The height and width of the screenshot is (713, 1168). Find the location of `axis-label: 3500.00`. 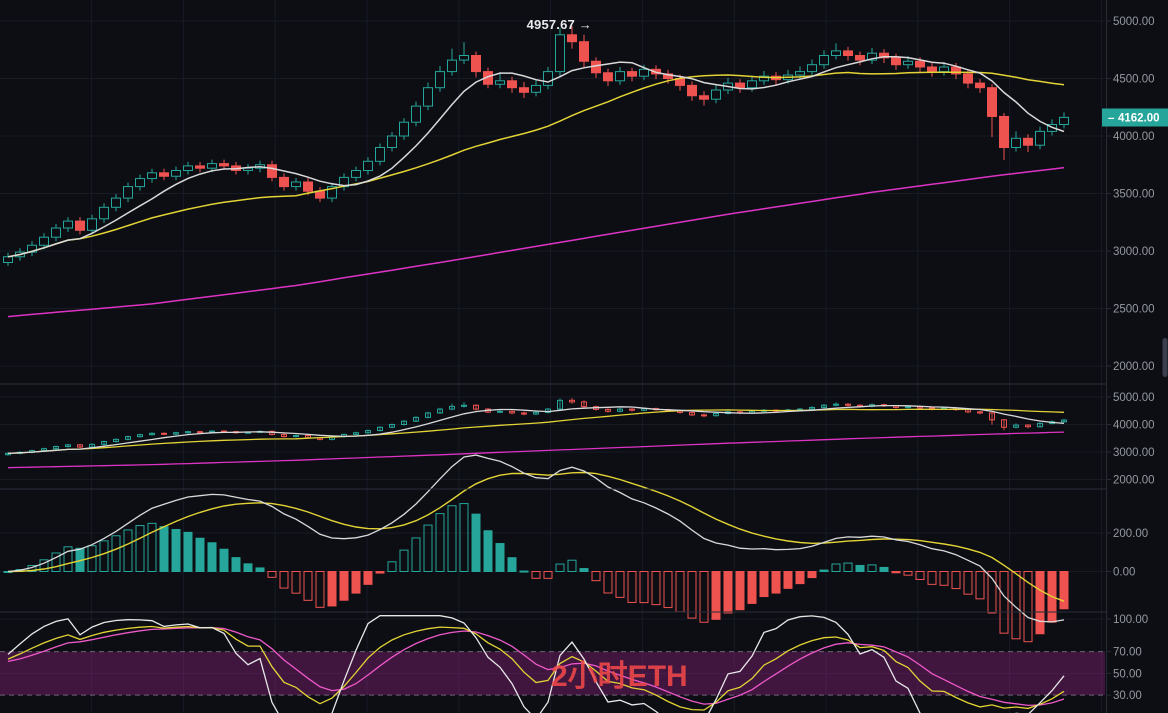

axis-label: 3500.00 is located at coordinates (1134, 195).